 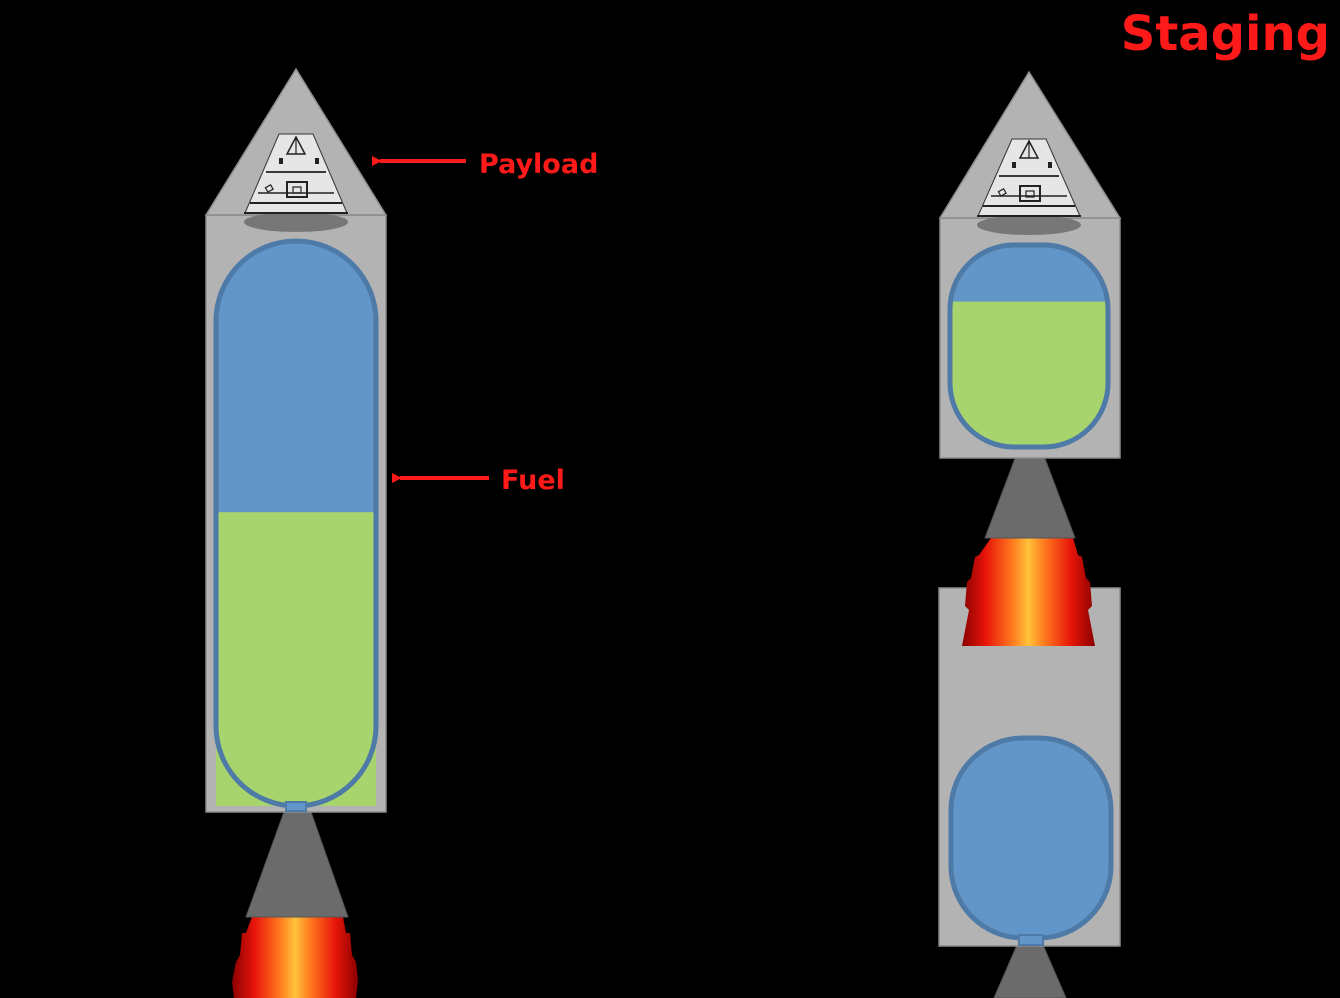 I want to click on upper-stage, so click(x=1030, y=264).